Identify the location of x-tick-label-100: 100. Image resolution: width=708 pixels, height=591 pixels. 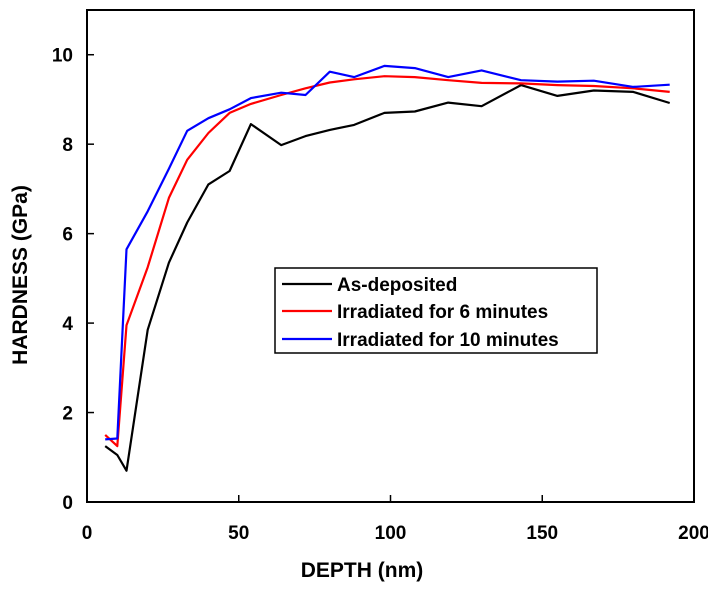
(391, 533).